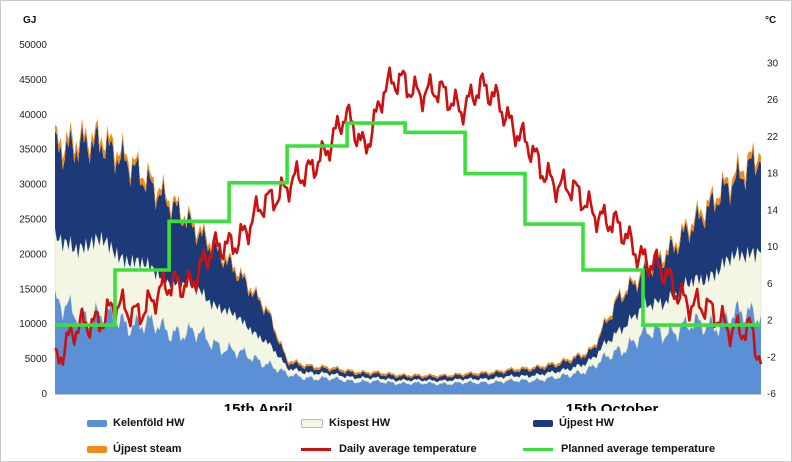 This screenshot has height=462, width=792. What do you see at coordinates (773, 210) in the screenshot?
I see `y-right-tick-label: 14` at bounding box center [773, 210].